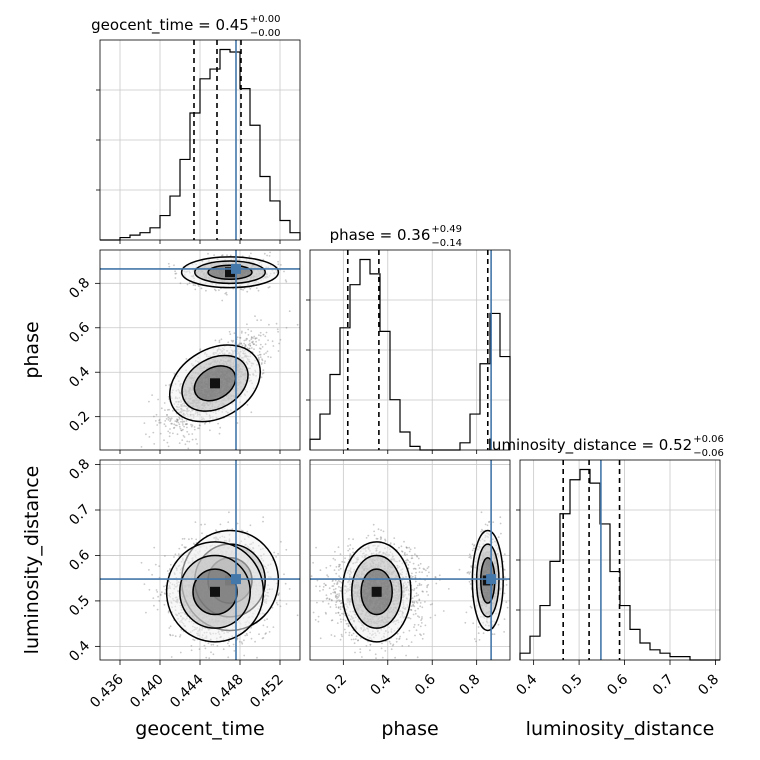 The height and width of the screenshot is (760, 760). Describe the element at coordinates (265, 19) in the screenshot. I see `title-sup: +0.00` at that location.